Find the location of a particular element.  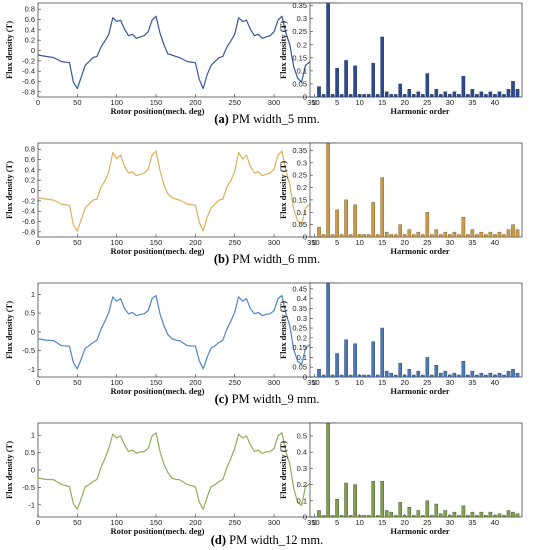

line-c-plot-frame is located at coordinates (187, 330).